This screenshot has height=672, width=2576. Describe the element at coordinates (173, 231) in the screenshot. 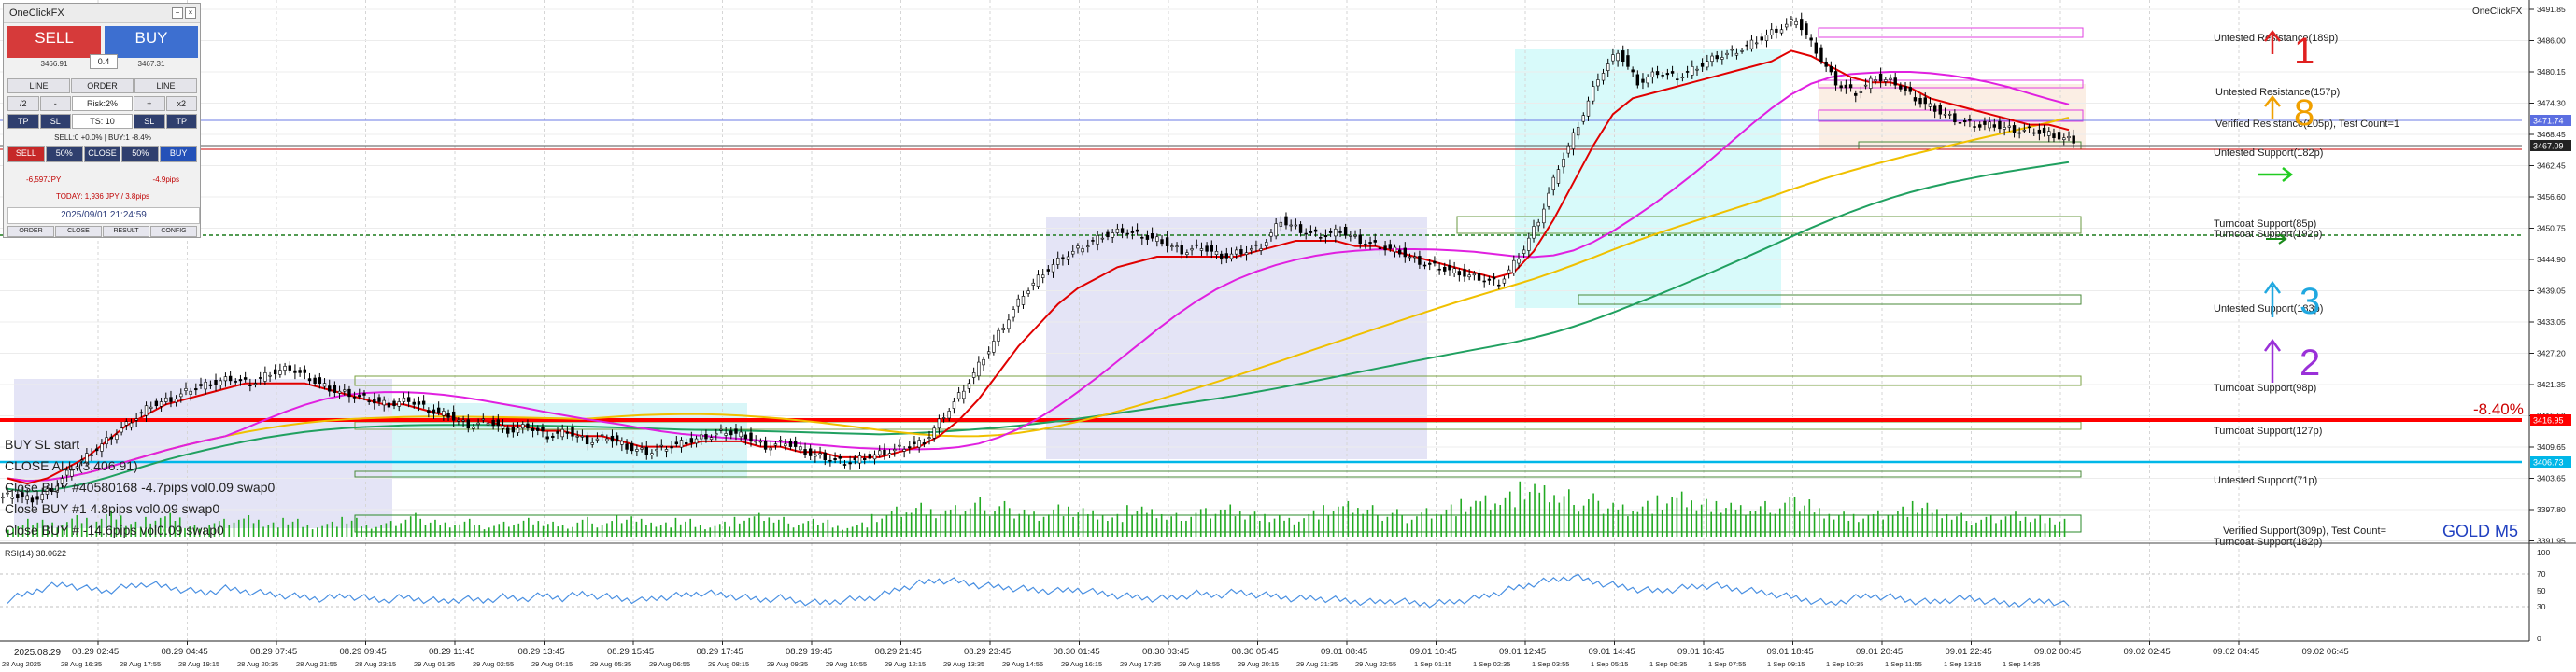

I see `config-tab: CONFIG` at that location.